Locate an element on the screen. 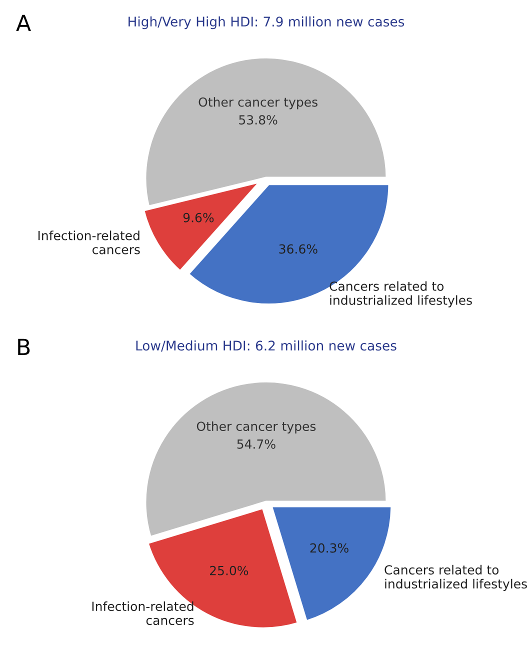  data-label: 54.7% is located at coordinates (256, 444).